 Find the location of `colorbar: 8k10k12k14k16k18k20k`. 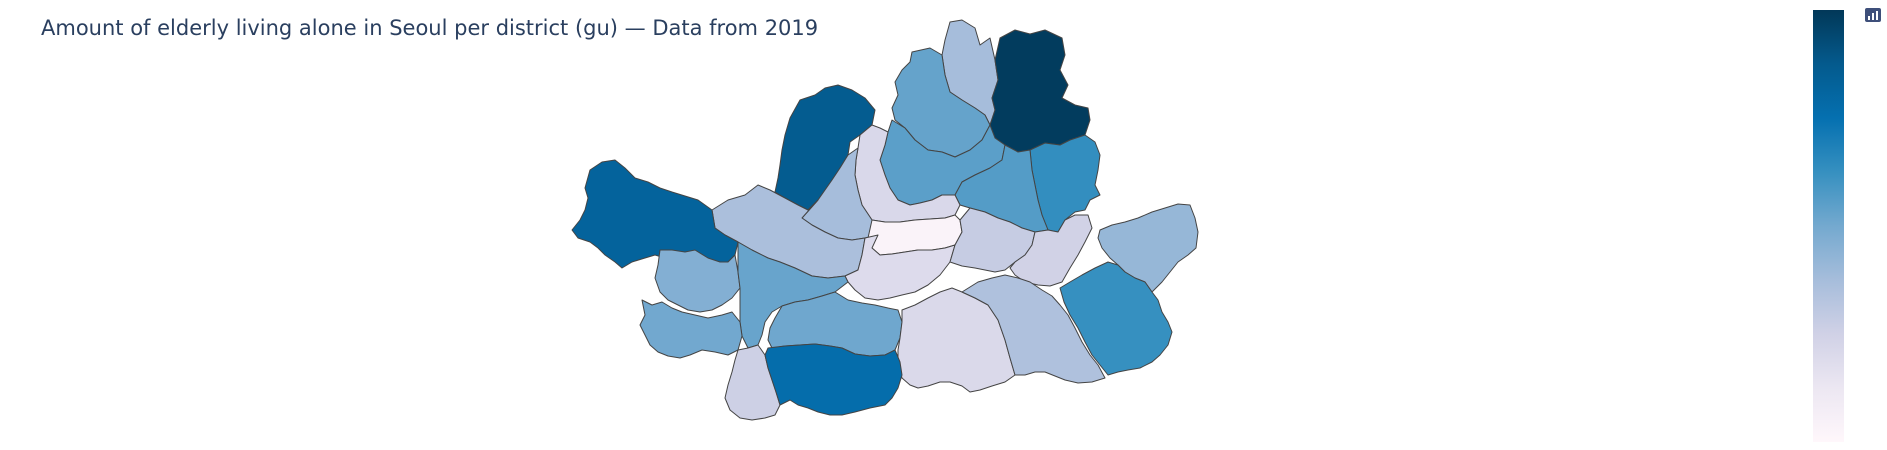

colorbar: 8k10k12k14k16k18k20k is located at coordinates (1828, 226).